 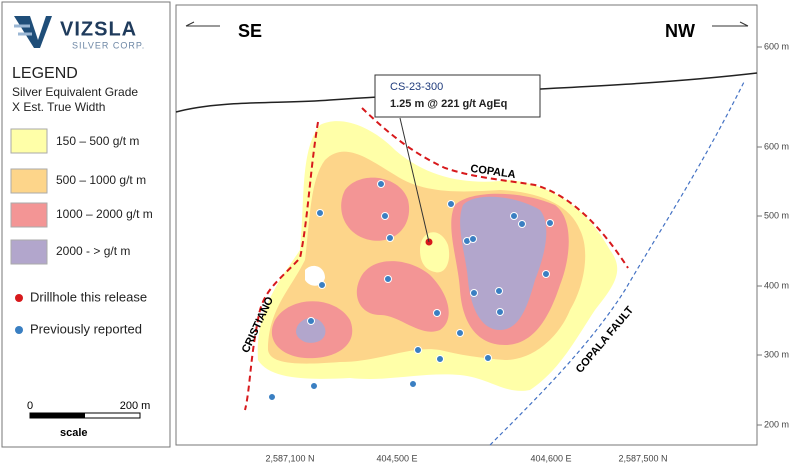 I want to click on elevation-axis, so click(x=759, y=236).